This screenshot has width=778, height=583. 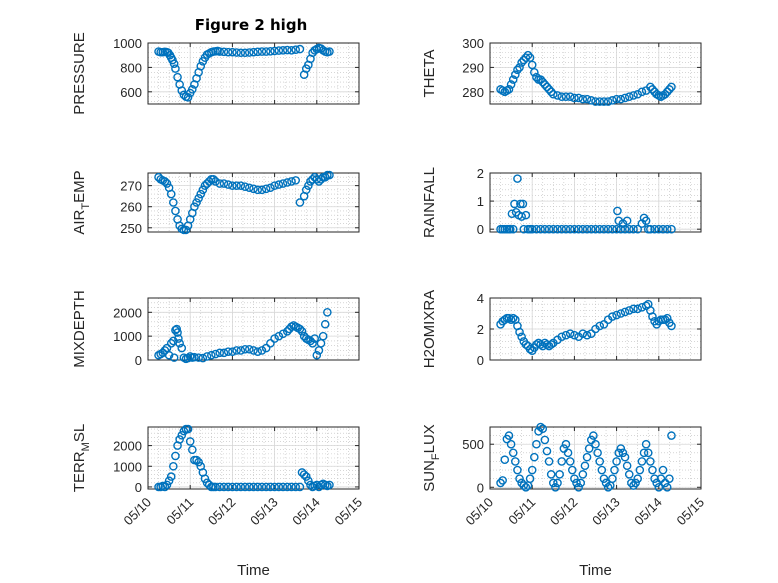 What do you see at coordinates (473, 444) in the screenshot?
I see `y-tick-label: 500` at bounding box center [473, 444].